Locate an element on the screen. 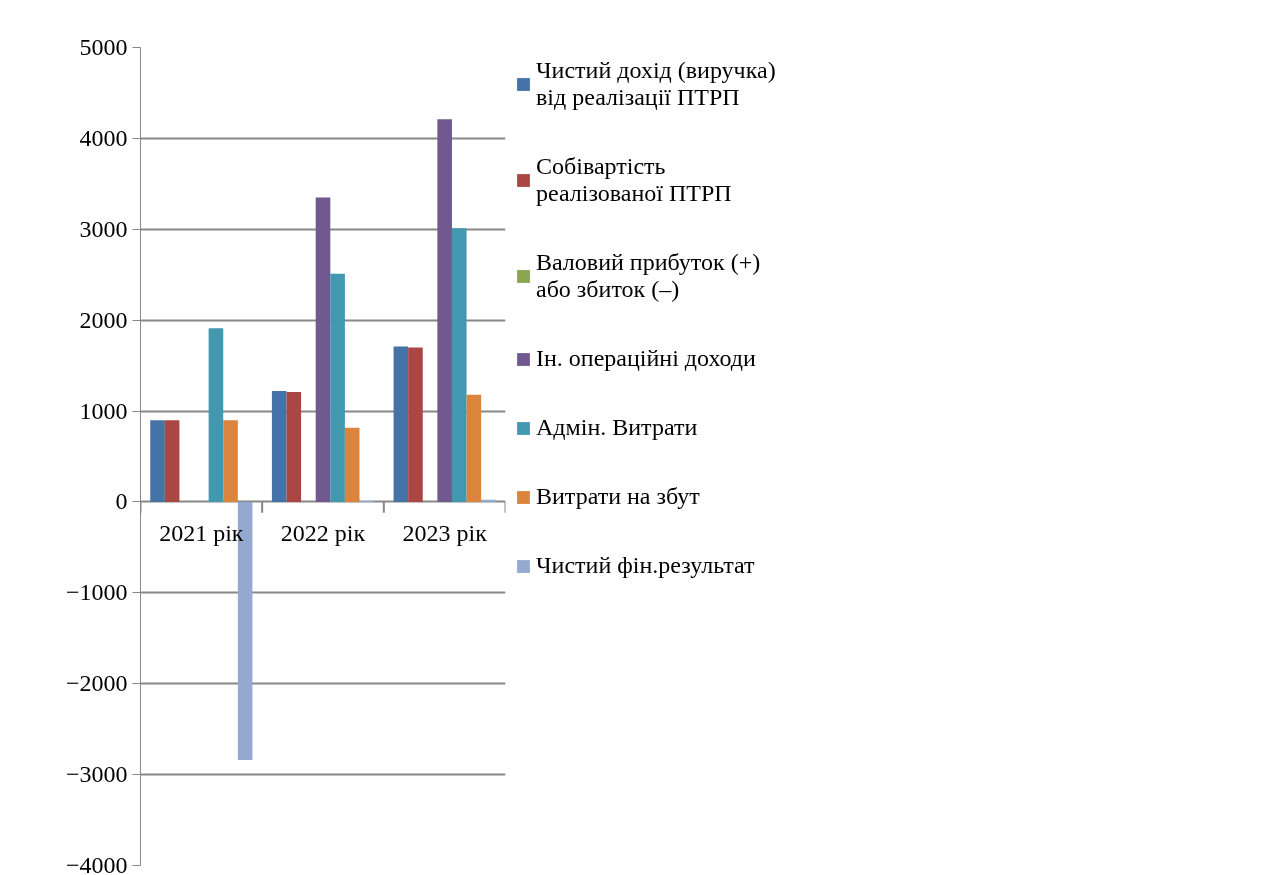 Image resolution: width=1270 pixels, height=875 pixels. x-tick-label: 2023 рік is located at coordinates (445, 532).